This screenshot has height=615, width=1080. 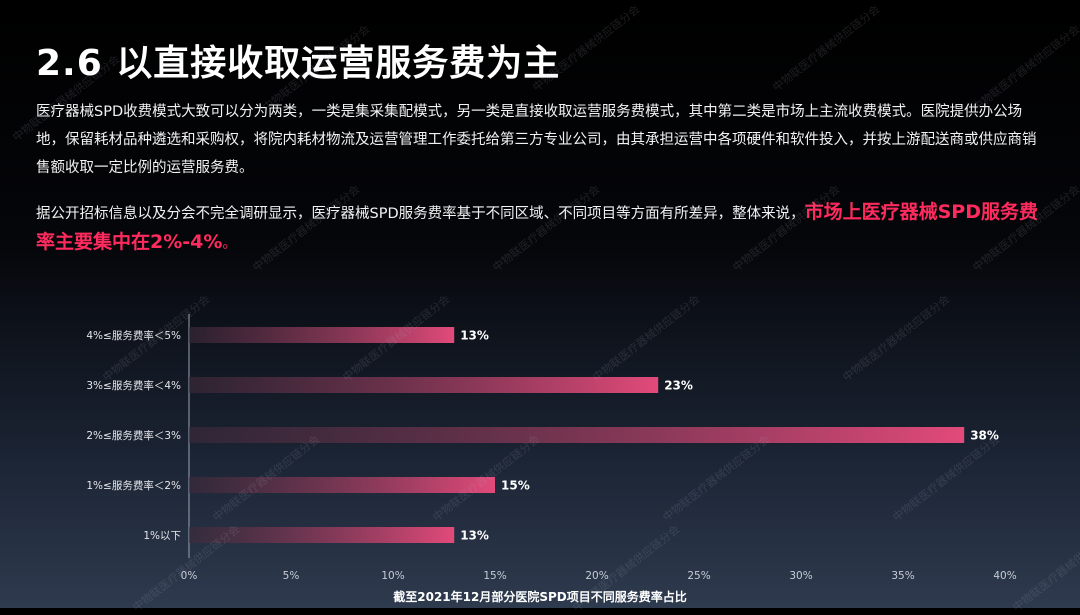 I want to click on x-tick-label: 10%, so click(x=392, y=576).